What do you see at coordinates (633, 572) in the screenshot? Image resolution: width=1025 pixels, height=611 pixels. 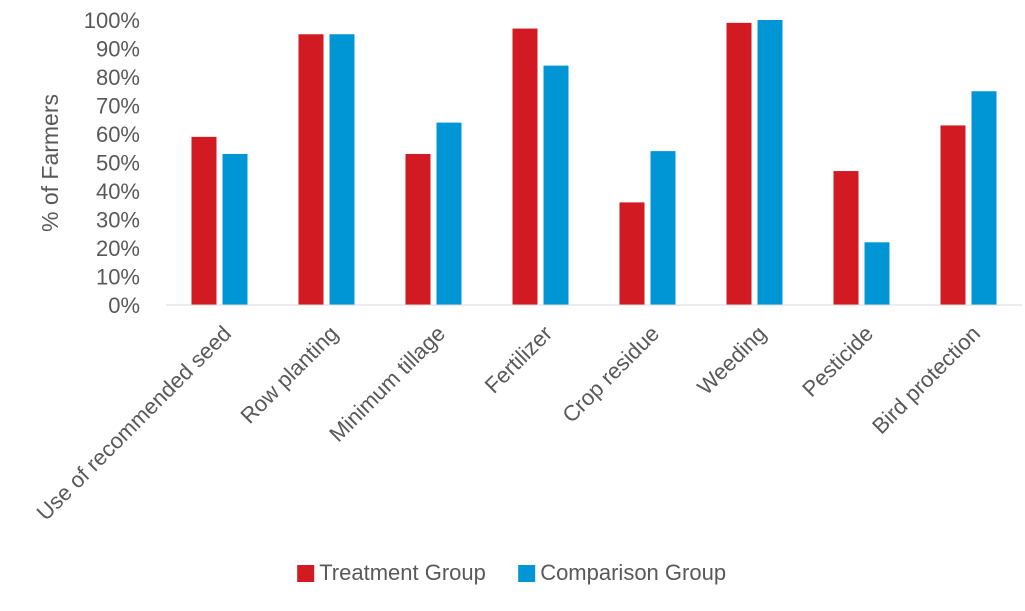 I see `legend-label: Comparison Group` at bounding box center [633, 572].